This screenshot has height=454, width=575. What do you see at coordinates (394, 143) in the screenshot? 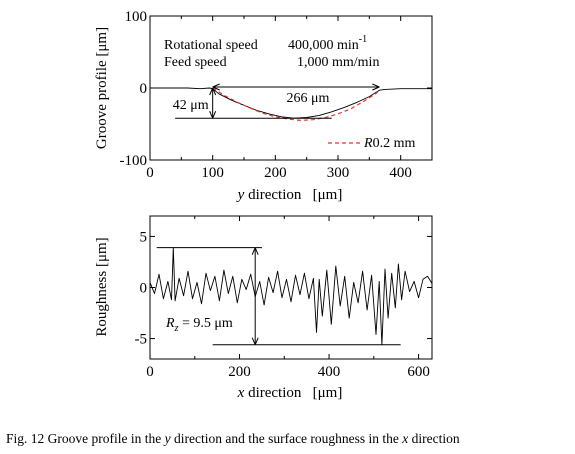
I see `legend-r-value: 0.2 mm` at bounding box center [394, 143].